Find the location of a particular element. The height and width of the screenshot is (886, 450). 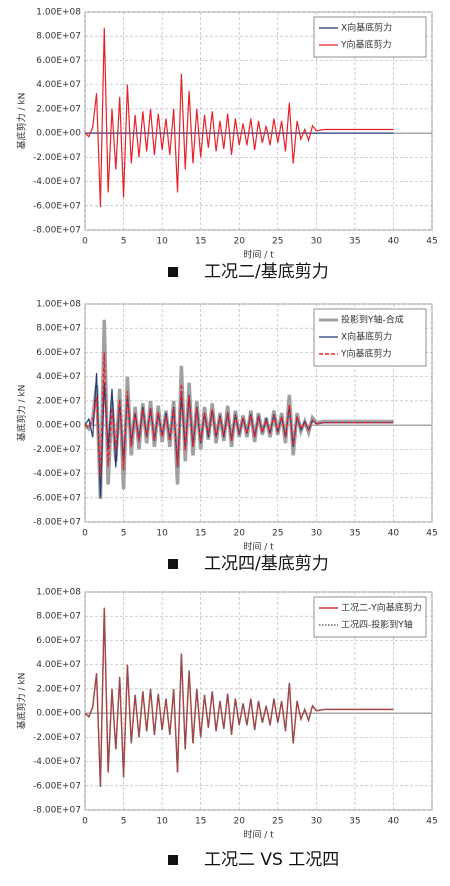

legend-label: 工况二-Y向基底剪力 is located at coordinates (381, 608).